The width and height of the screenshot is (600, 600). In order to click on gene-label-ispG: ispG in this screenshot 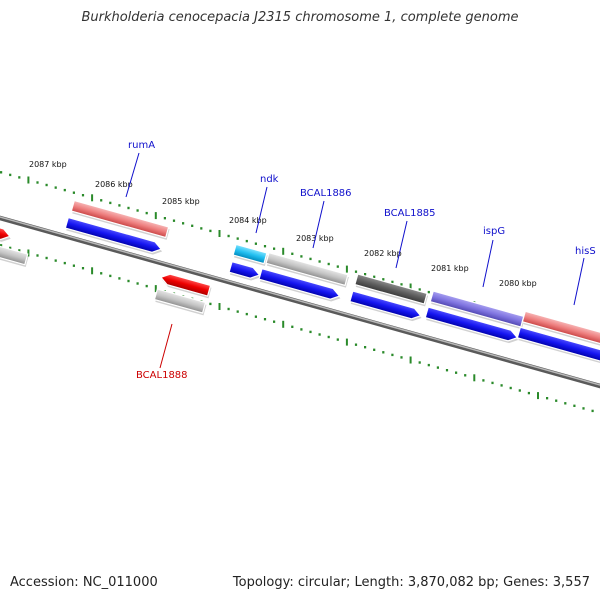, I will do `click(494, 231)`.